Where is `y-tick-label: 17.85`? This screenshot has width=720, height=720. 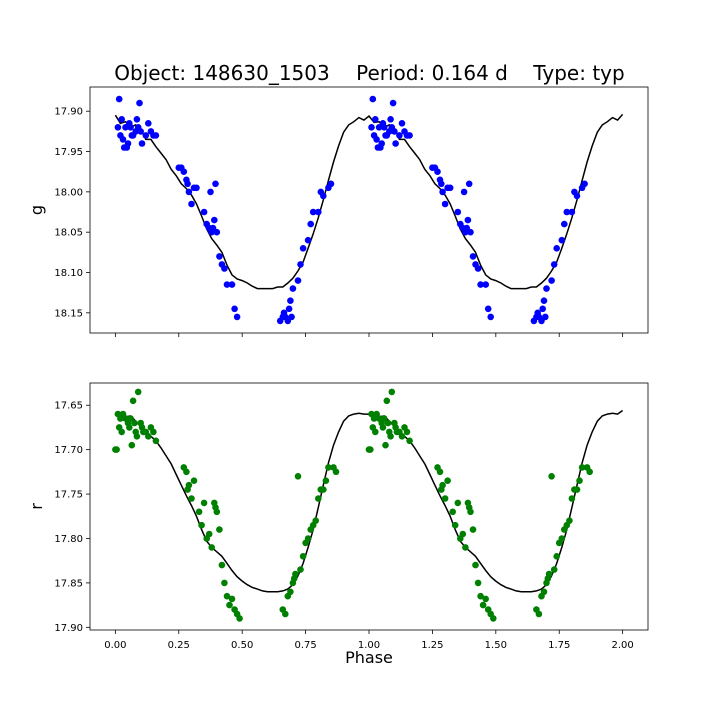
y-tick-label: 17.85 is located at coordinates (68, 583).